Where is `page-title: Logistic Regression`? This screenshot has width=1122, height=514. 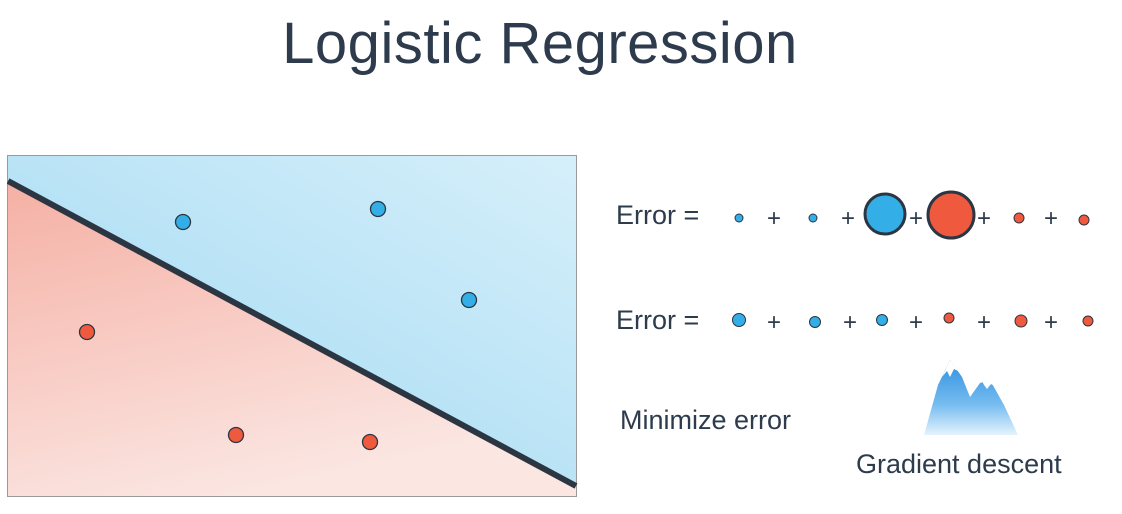
page-title: Logistic Regression is located at coordinates (540, 43).